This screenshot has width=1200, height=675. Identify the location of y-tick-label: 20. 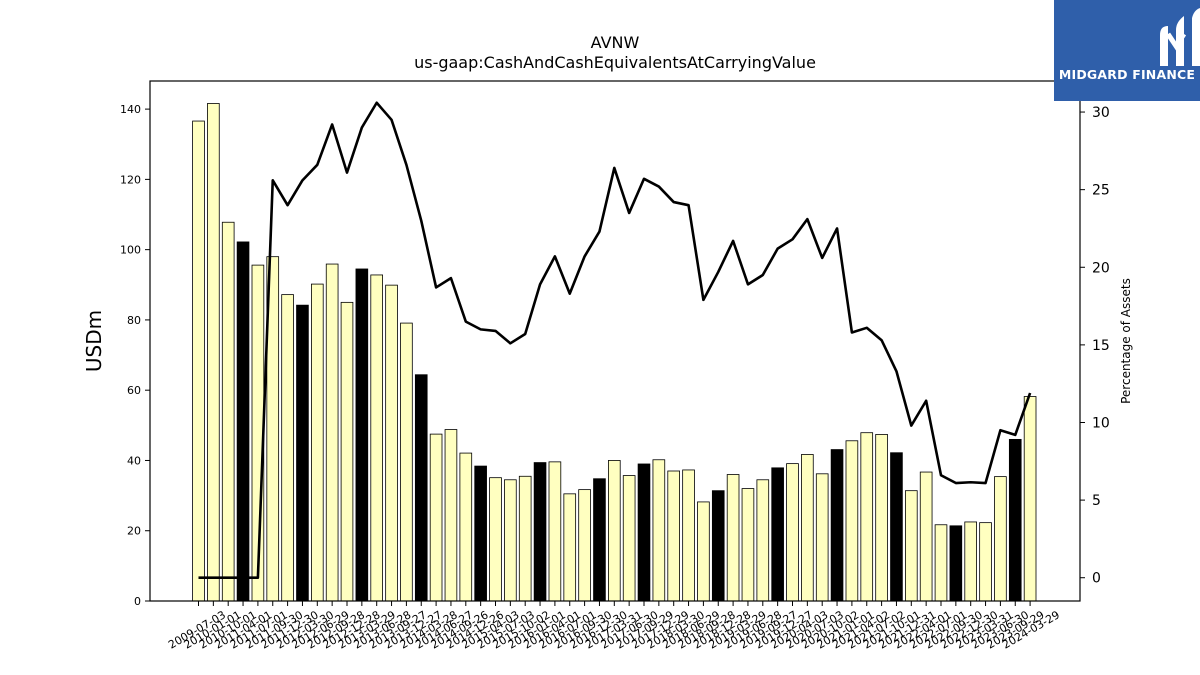
(134, 531).